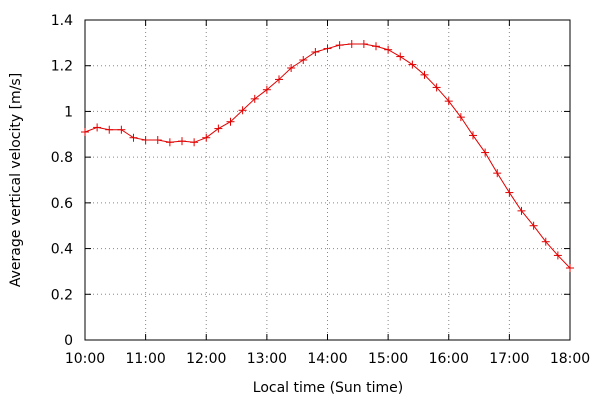 The image size is (600, 400). I want to click on y-tick-labels: 0 0.2 0.4 0.6 0.8 1 1.2 1.4, so click(62, 181).